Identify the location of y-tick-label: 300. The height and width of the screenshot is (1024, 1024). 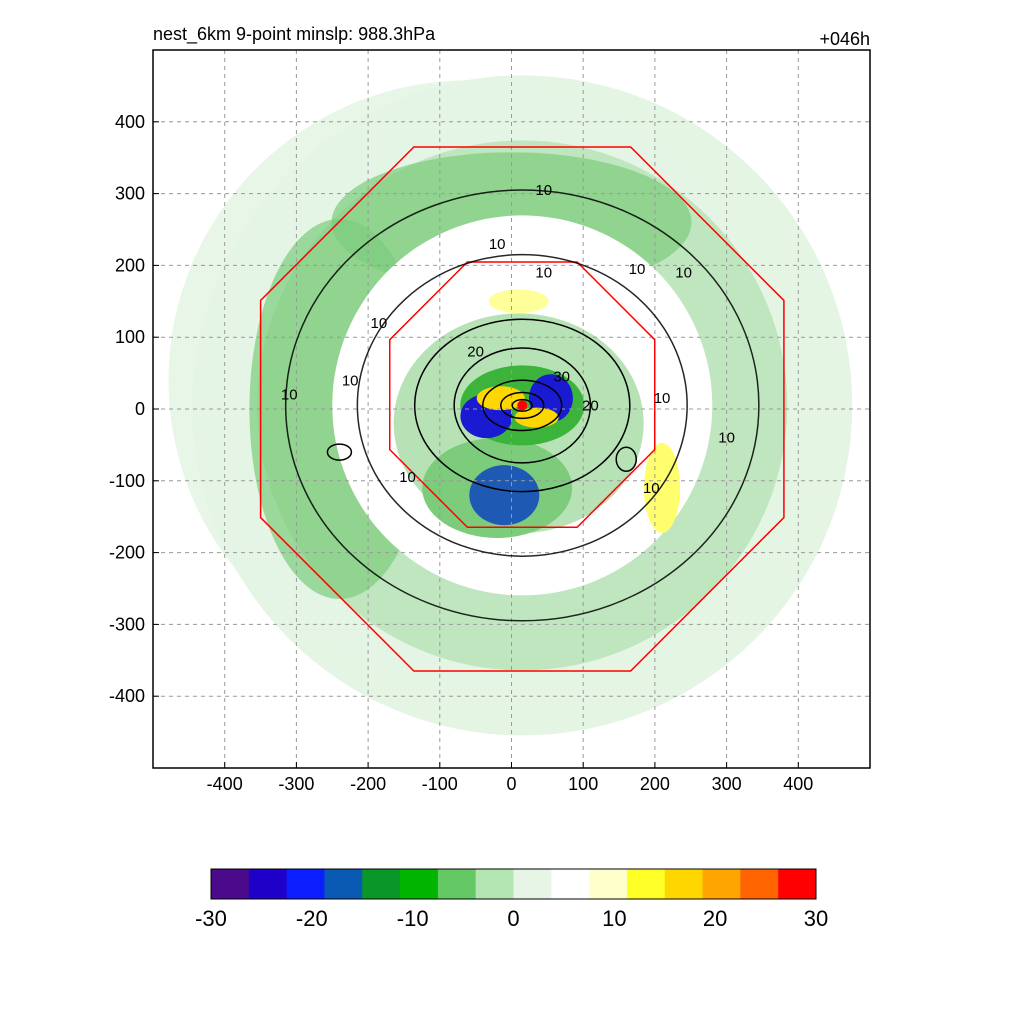
(130, 194).